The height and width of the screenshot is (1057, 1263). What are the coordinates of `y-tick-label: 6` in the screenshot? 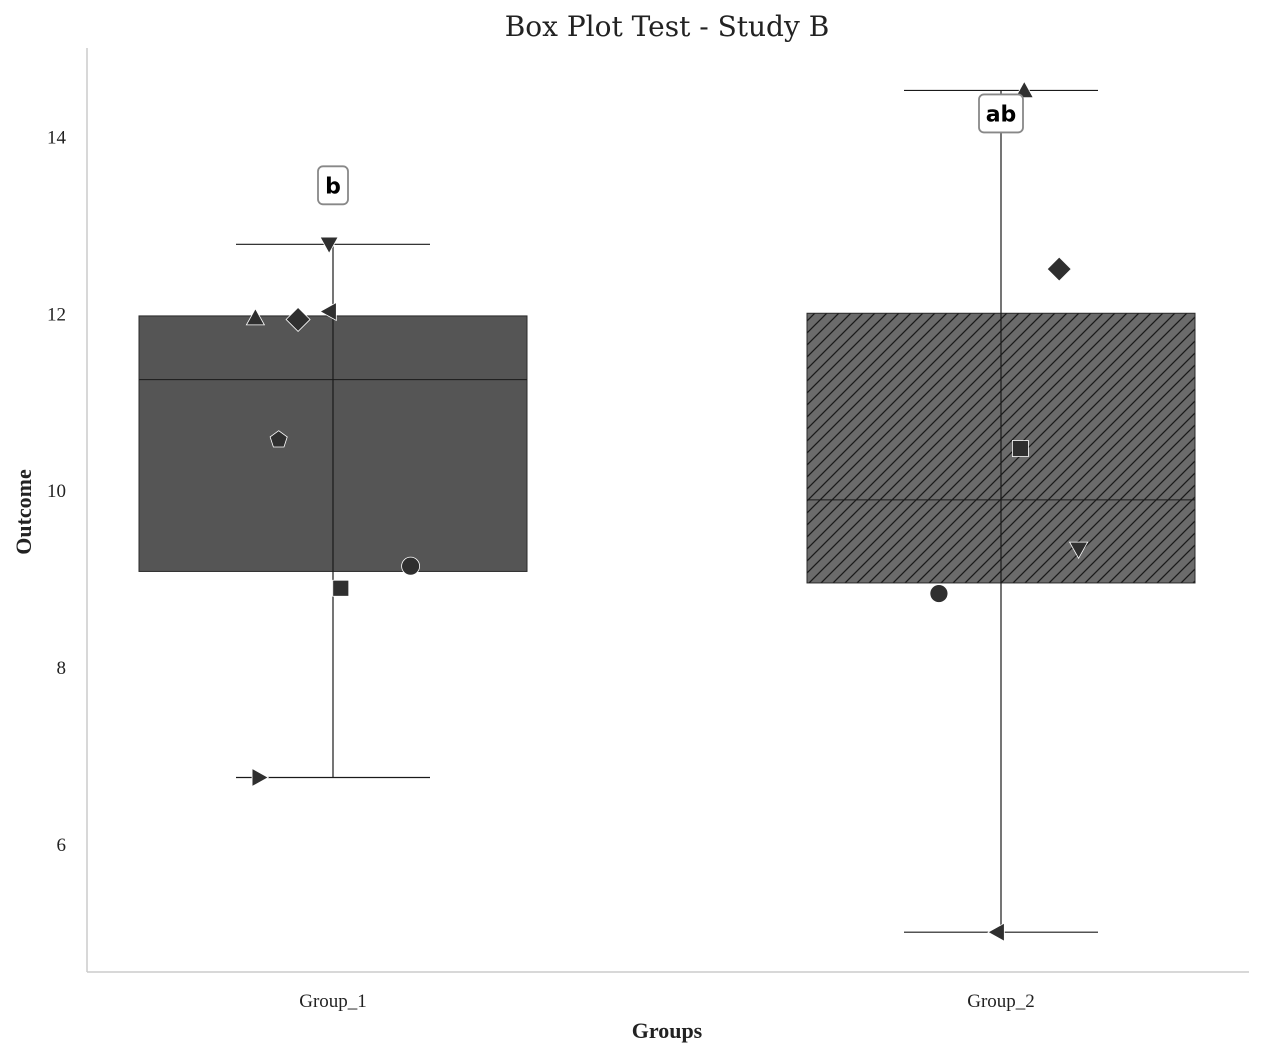 It's located at (62, 845).